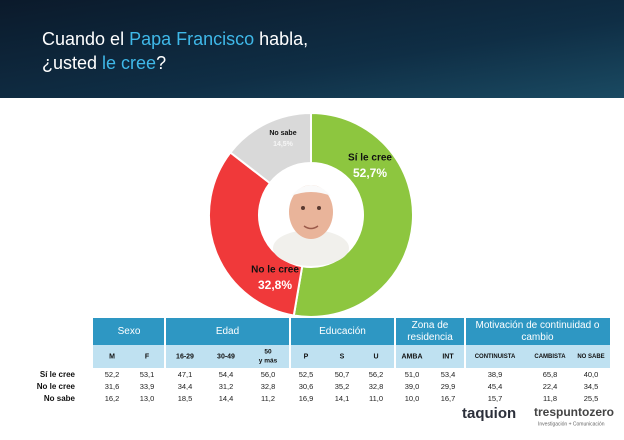  I want to click on column-header: CONTINUISTA, so click(495, 357).